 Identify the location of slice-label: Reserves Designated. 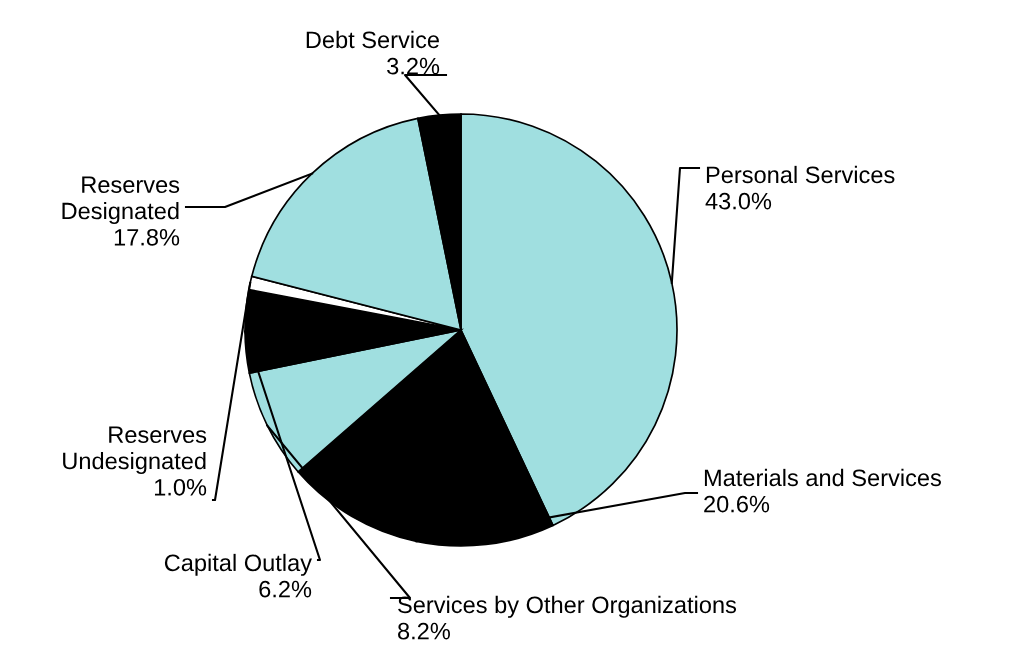
(121, 200).